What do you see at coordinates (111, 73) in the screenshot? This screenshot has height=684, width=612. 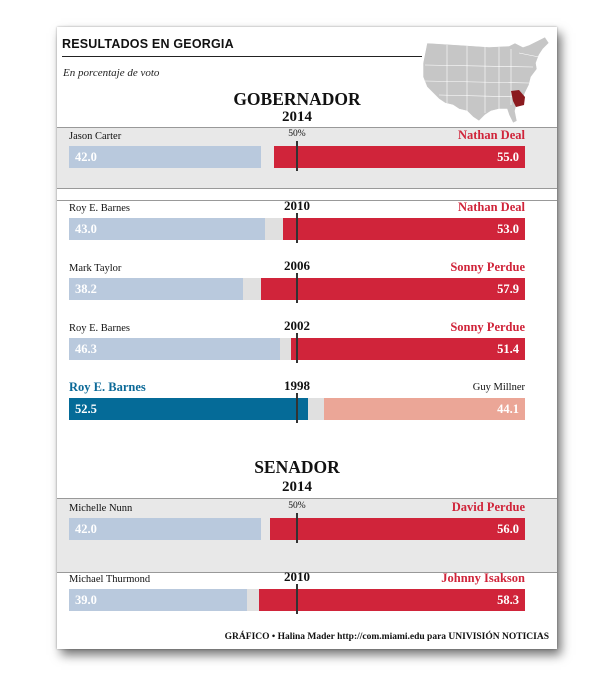 I see `subtitle: En porcentaje de voto` at bounding box center [111, 73].